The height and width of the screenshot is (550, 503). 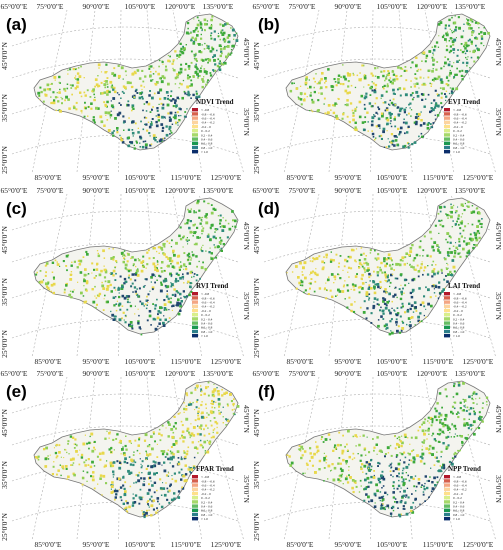 What do you see at coordinates (195, 514) in the screenshot?
I see `legend-swatch` at bounding box center [195, 514].